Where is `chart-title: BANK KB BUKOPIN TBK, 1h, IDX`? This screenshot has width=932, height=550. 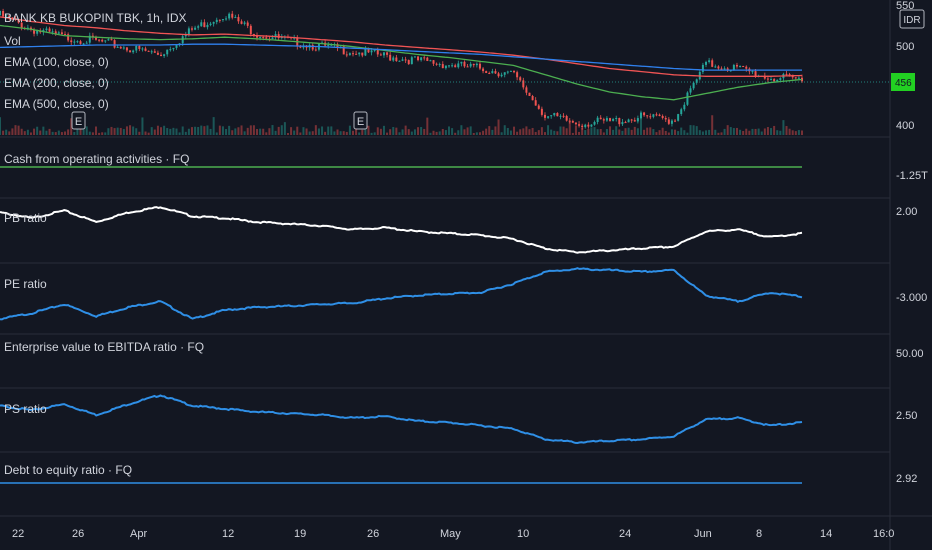 chart-title: BANK KB BUKOPIN TBK, 1h, IDX is located at coordinates (95, 18).